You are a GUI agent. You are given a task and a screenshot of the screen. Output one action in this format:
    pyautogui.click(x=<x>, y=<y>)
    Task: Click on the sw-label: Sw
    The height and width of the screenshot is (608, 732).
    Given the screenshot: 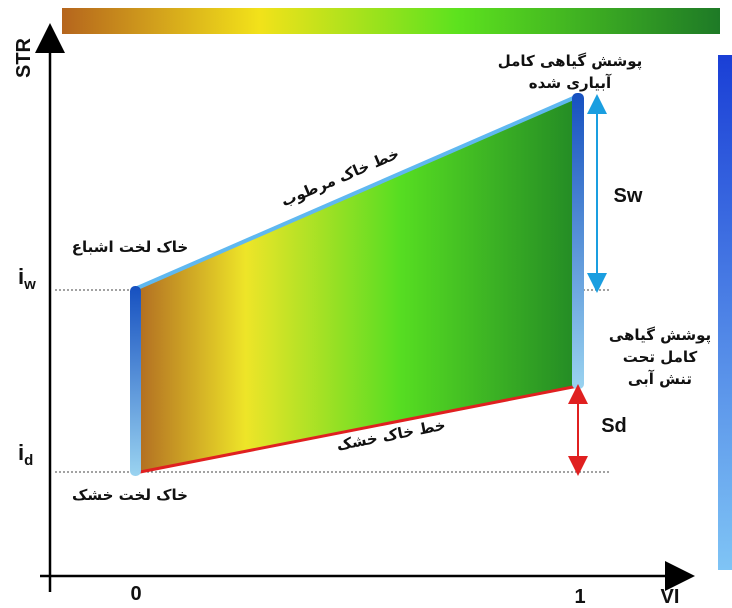 What is the action you would take?
    pyautogui.click(x=628, y=196)
    